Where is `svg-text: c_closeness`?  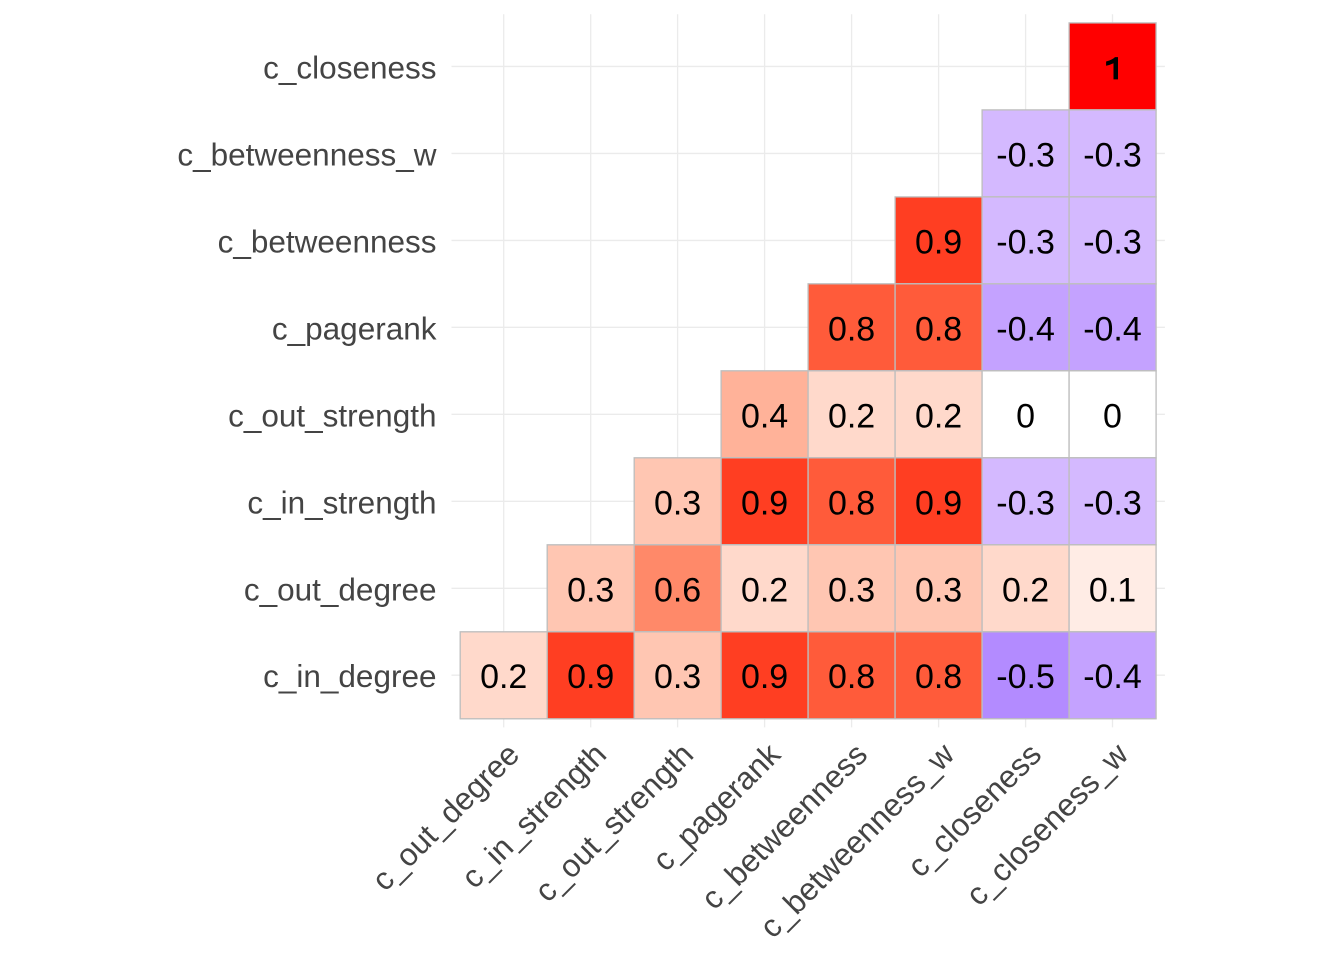 svg-text: c_closeness is located at coordinates (349, 67).